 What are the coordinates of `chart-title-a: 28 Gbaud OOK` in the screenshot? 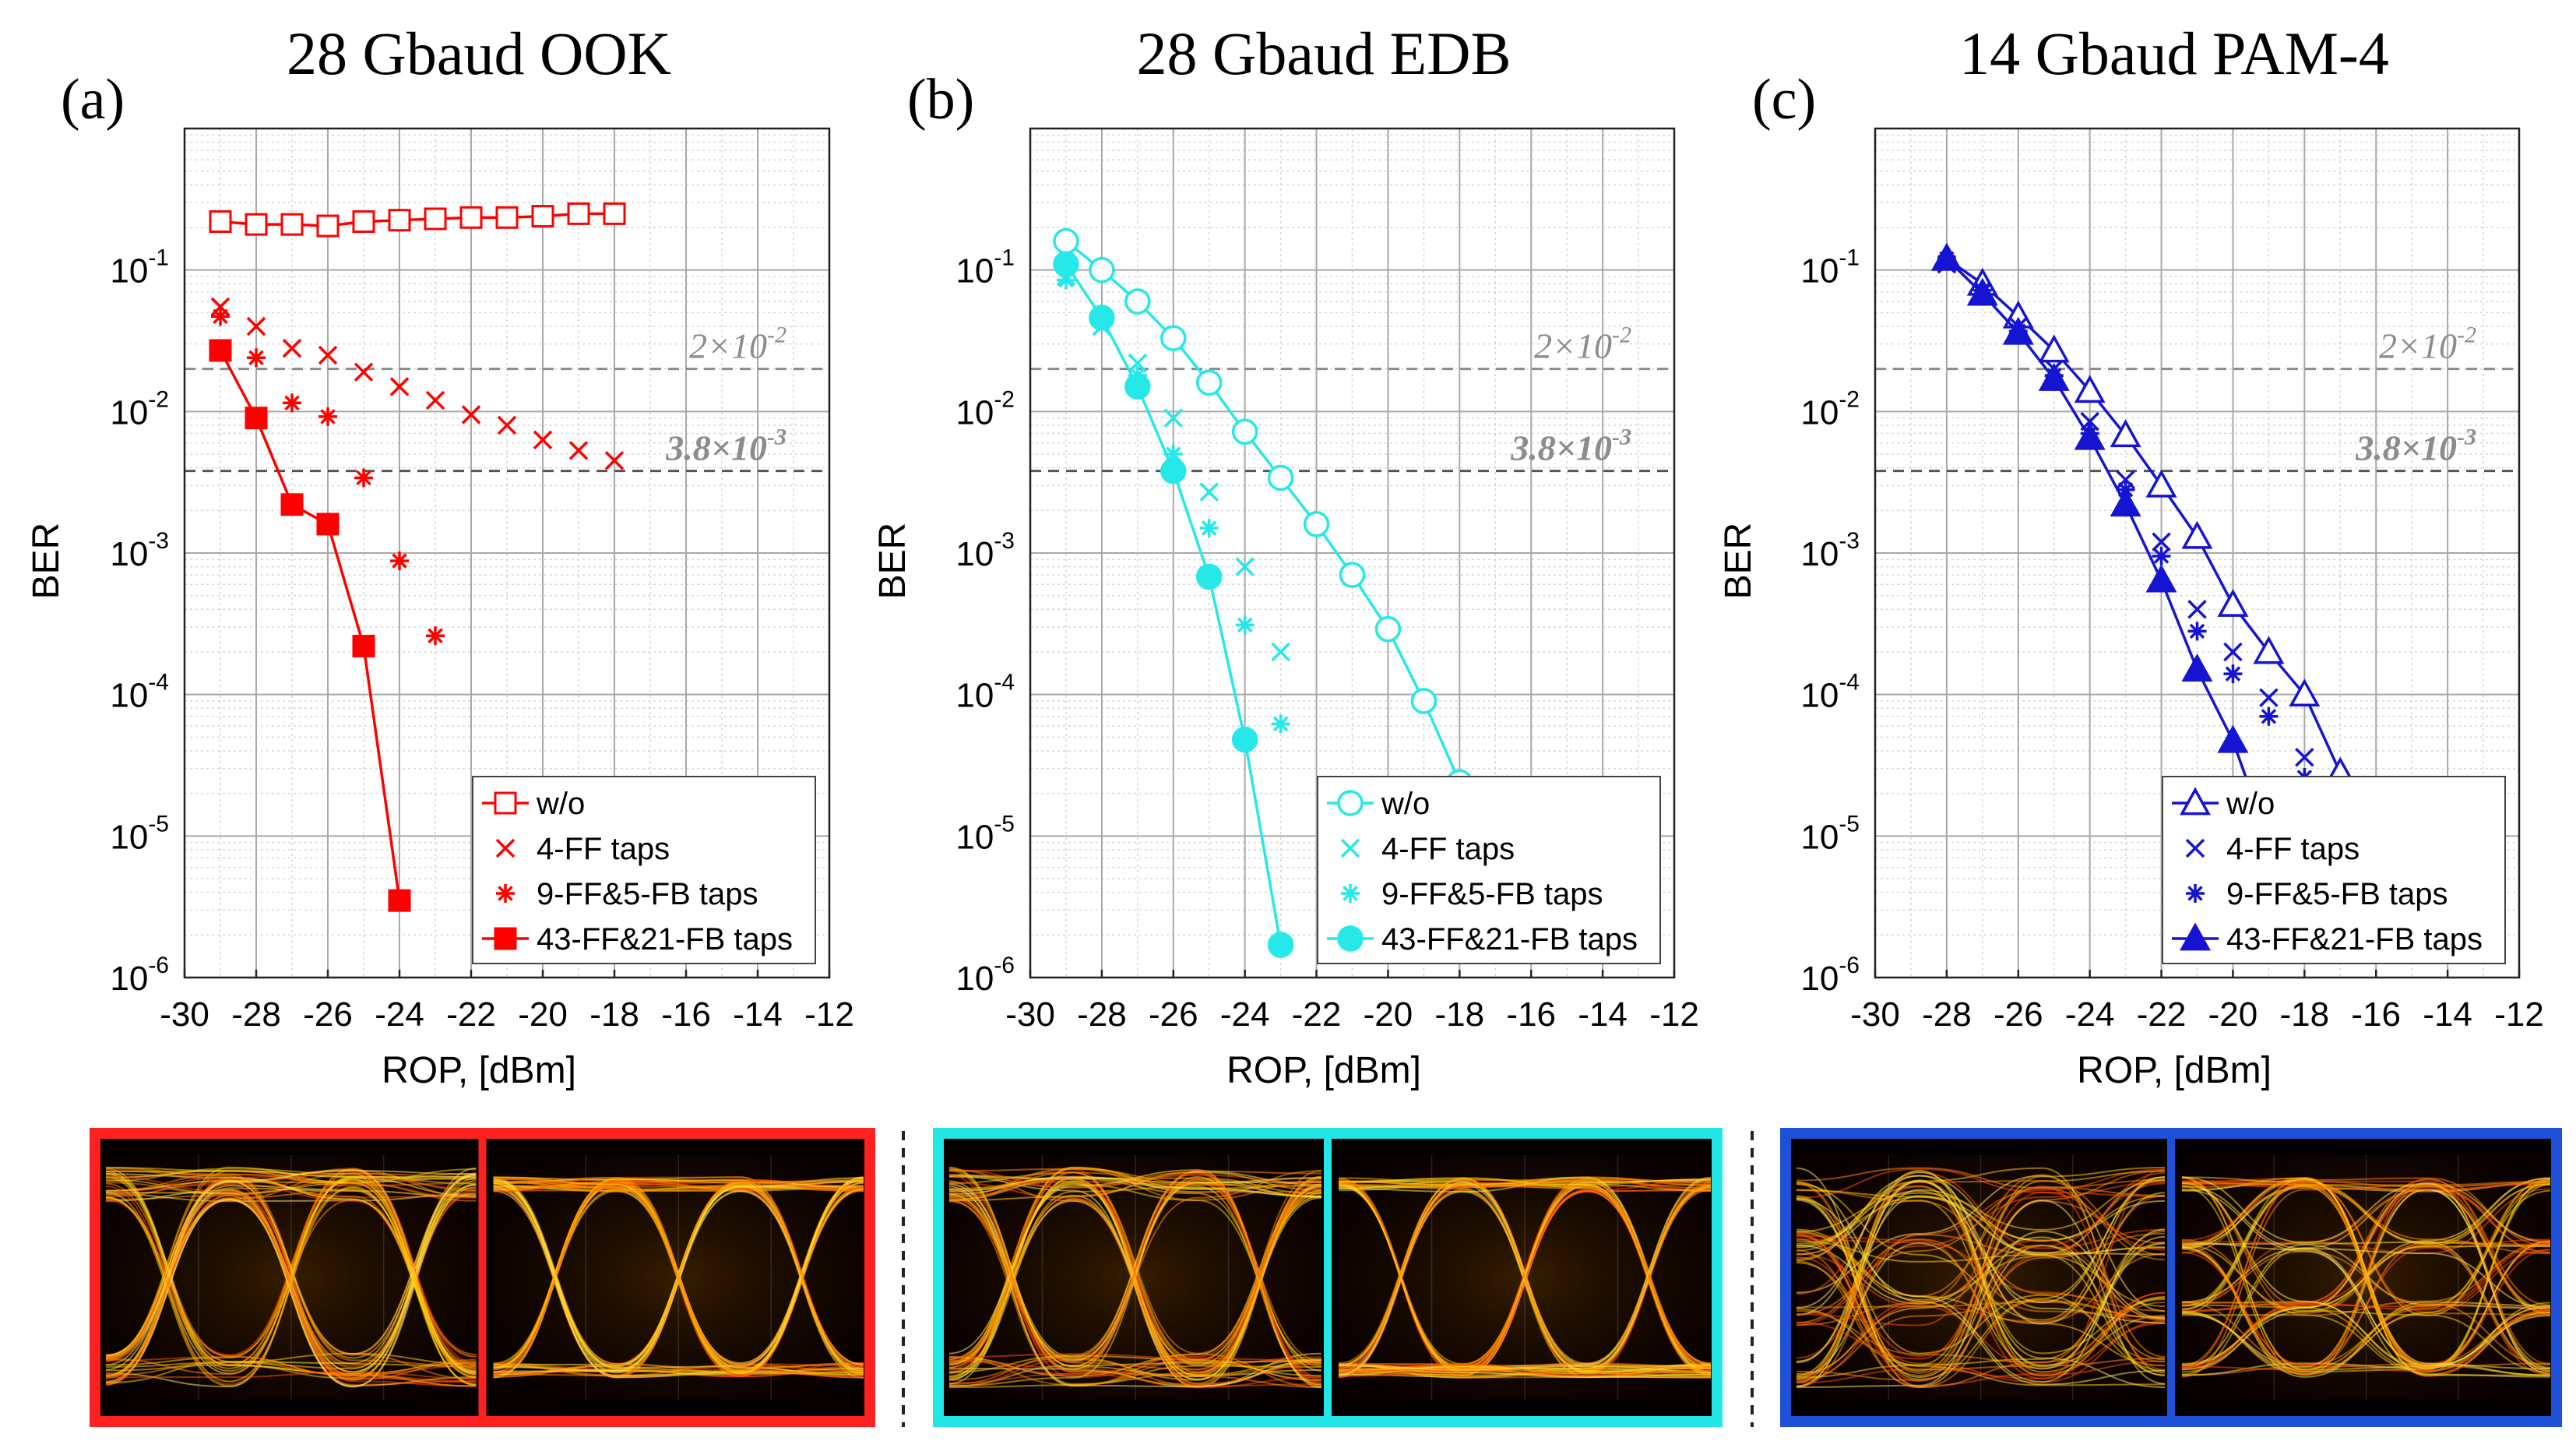 It's located at (479, 53).